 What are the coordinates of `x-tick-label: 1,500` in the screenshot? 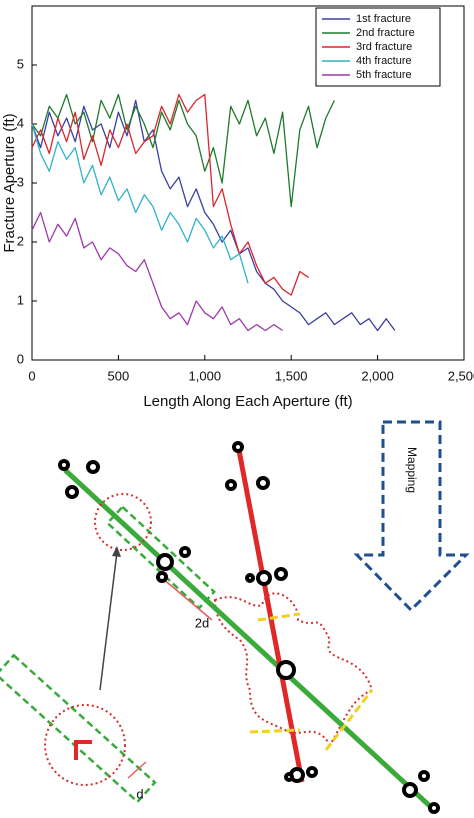 It's located at (291, 375).